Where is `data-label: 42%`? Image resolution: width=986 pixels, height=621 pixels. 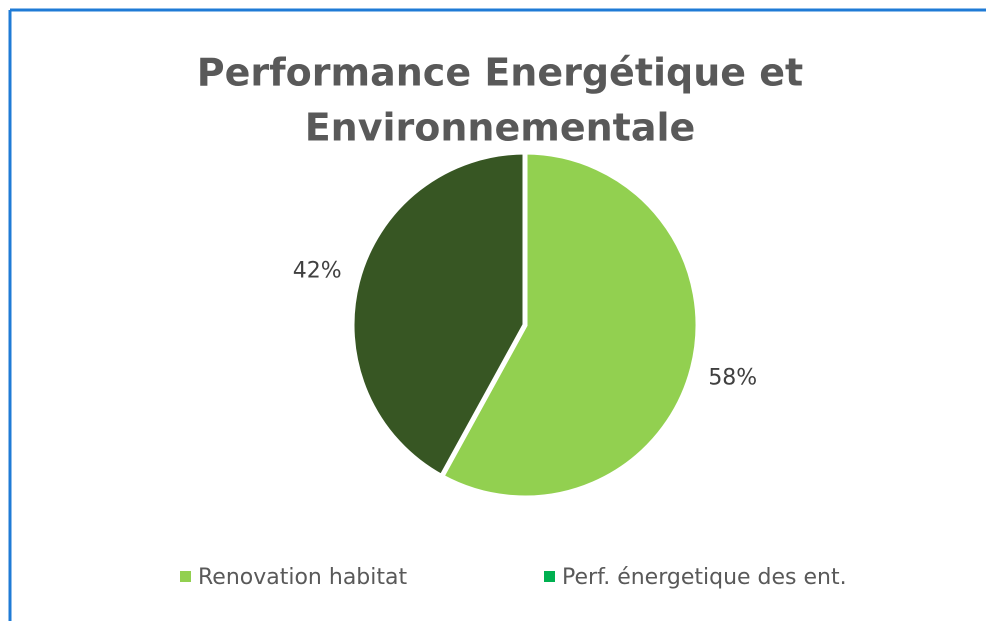 data-label: 42% is located at coordinates (317, 271).